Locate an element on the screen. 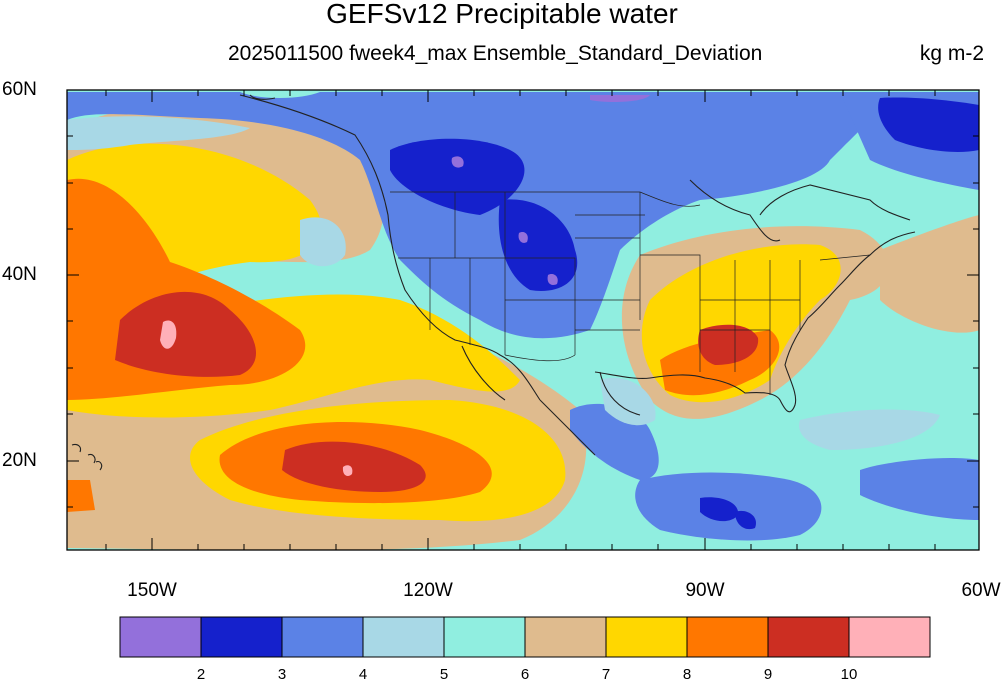 The width and height of the screenshot is (1004, 684). lat-label-60n: 60N is located at coordinates (19, 89).